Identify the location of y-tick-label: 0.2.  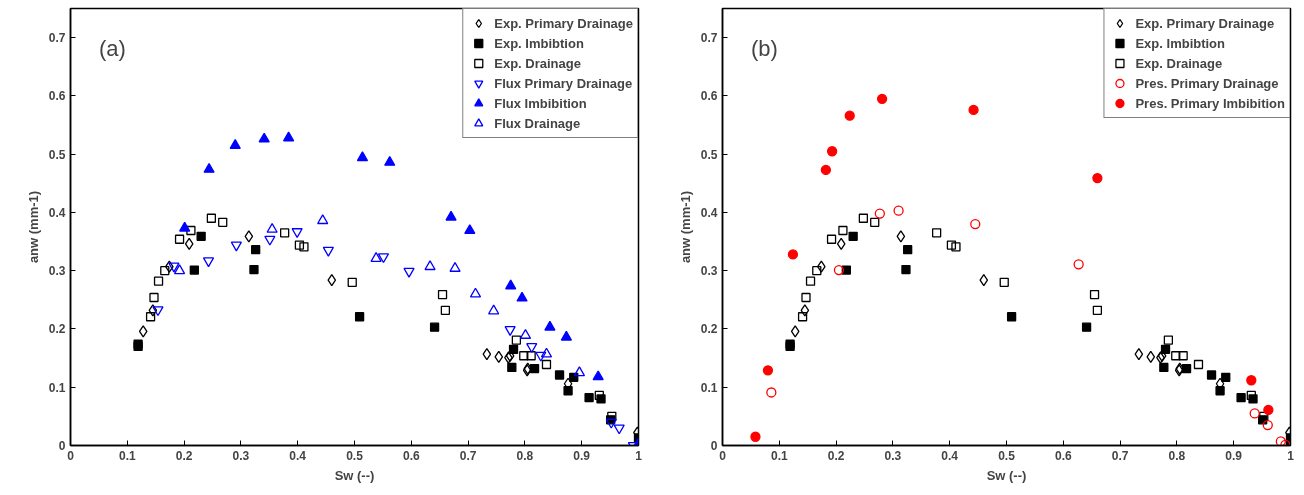
(709, 329).